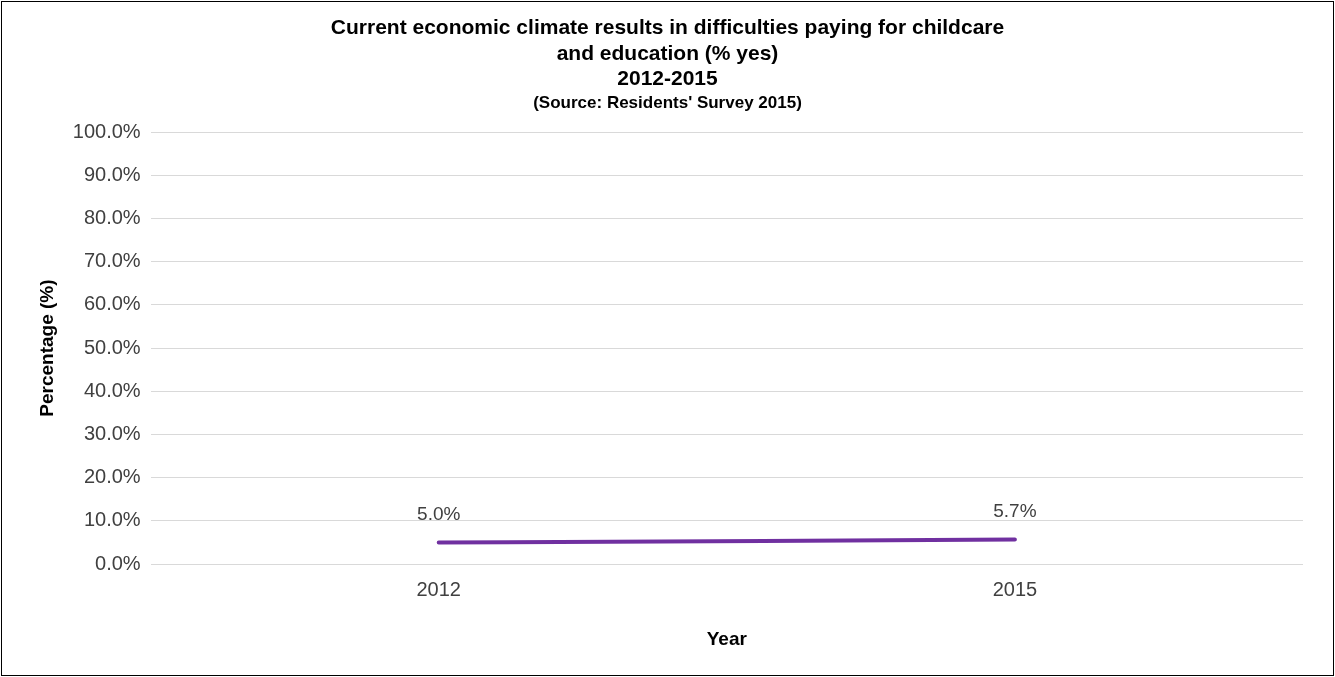  I want to click on x-tick-label: 2015, so click(1015, 588).